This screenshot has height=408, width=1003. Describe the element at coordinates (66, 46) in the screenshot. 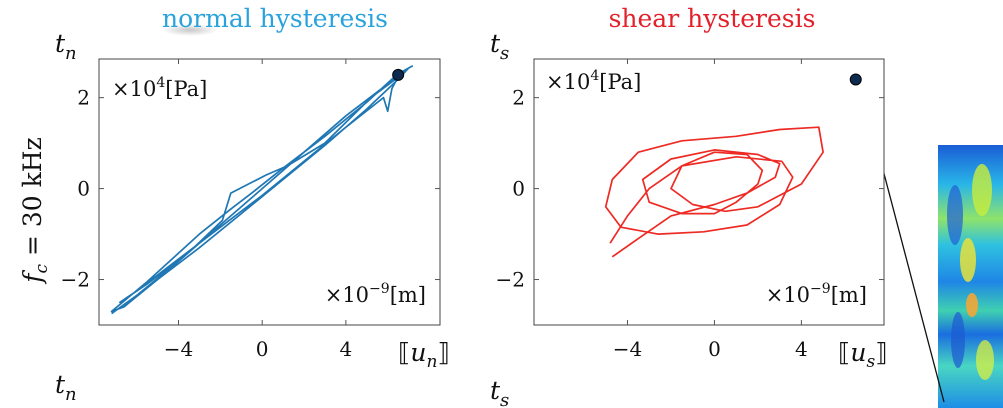

I see `y-axis-label: tn` at that location.